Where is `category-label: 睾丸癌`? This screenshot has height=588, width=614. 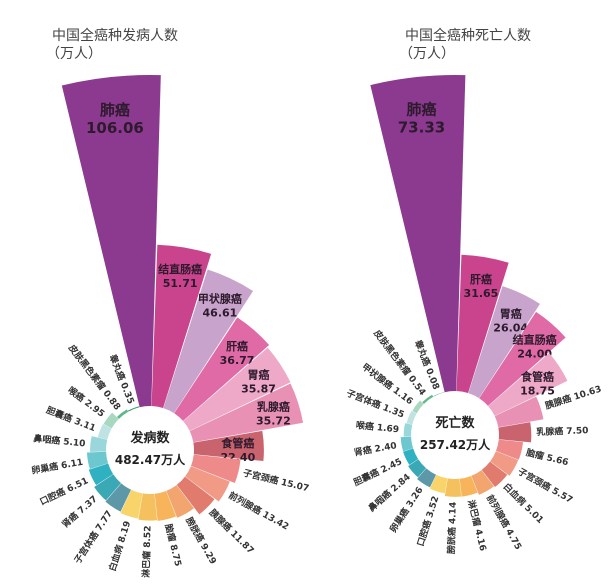
category-label: 睾丸癌 is located at coordinates (422, 353).